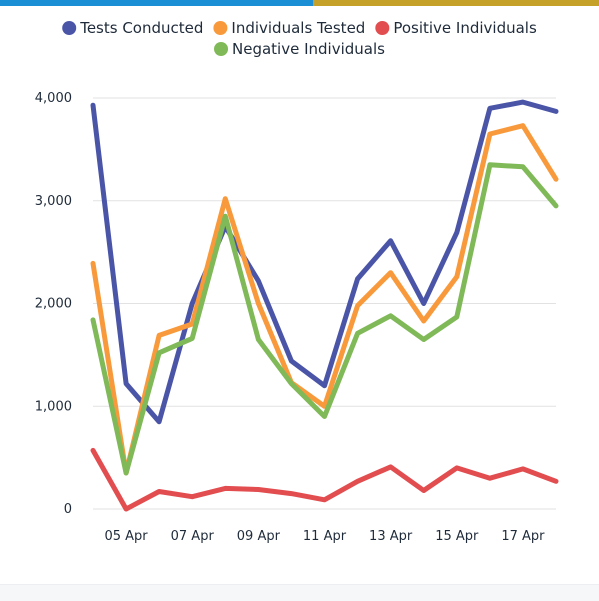  I want to click on legend-label: Negative Individuals, so click(308, 49).